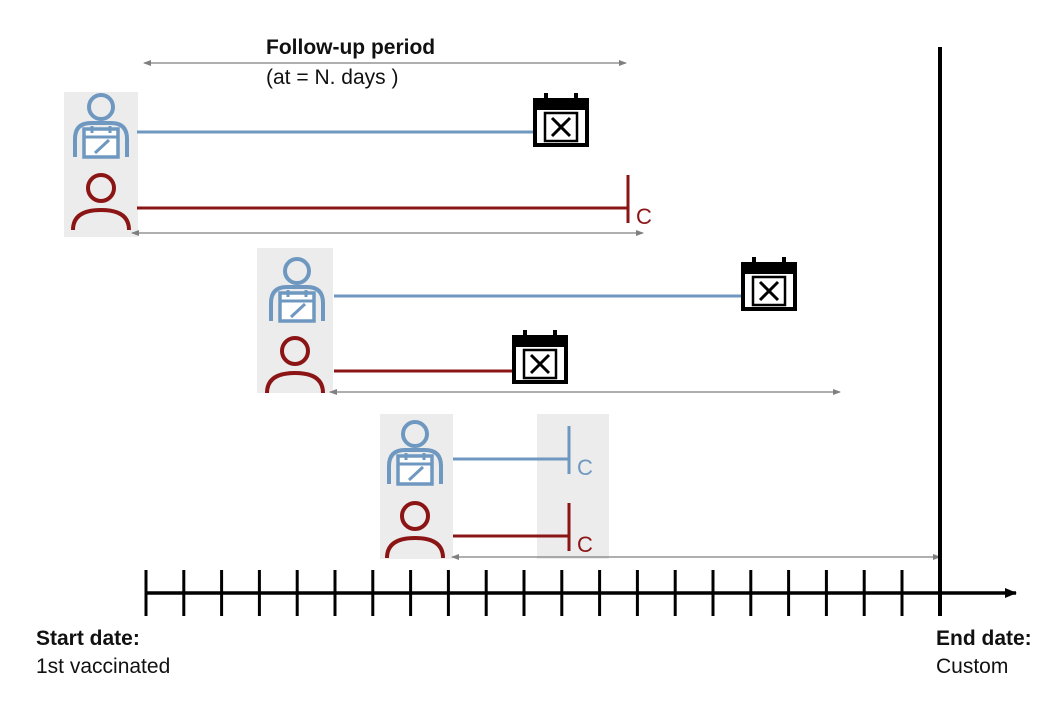 This screenshot has width=1058, height=720. Describe the element at coordinates (972, 666) in the screenshot. I see `end-date-value: Custom` at that location.